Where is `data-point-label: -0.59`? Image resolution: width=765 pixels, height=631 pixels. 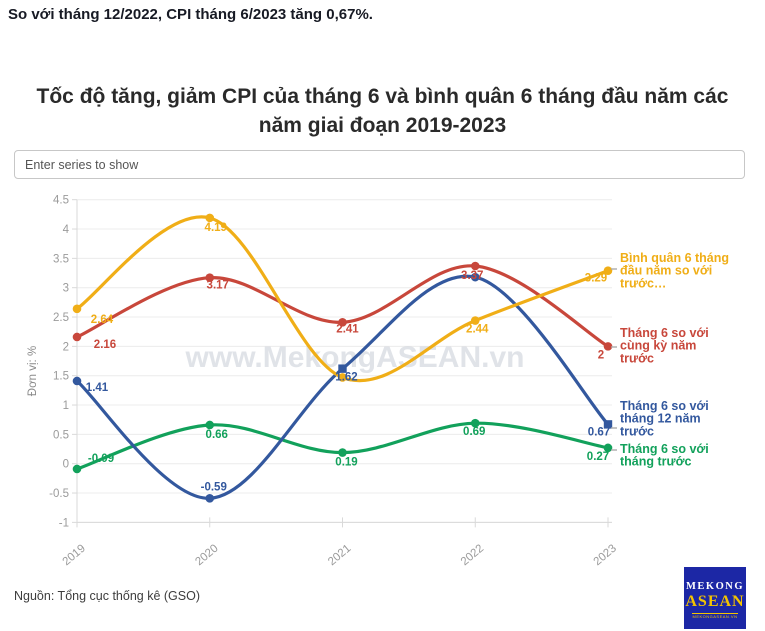 data-point-label: -0.59 is located at coordinates (214, 487).